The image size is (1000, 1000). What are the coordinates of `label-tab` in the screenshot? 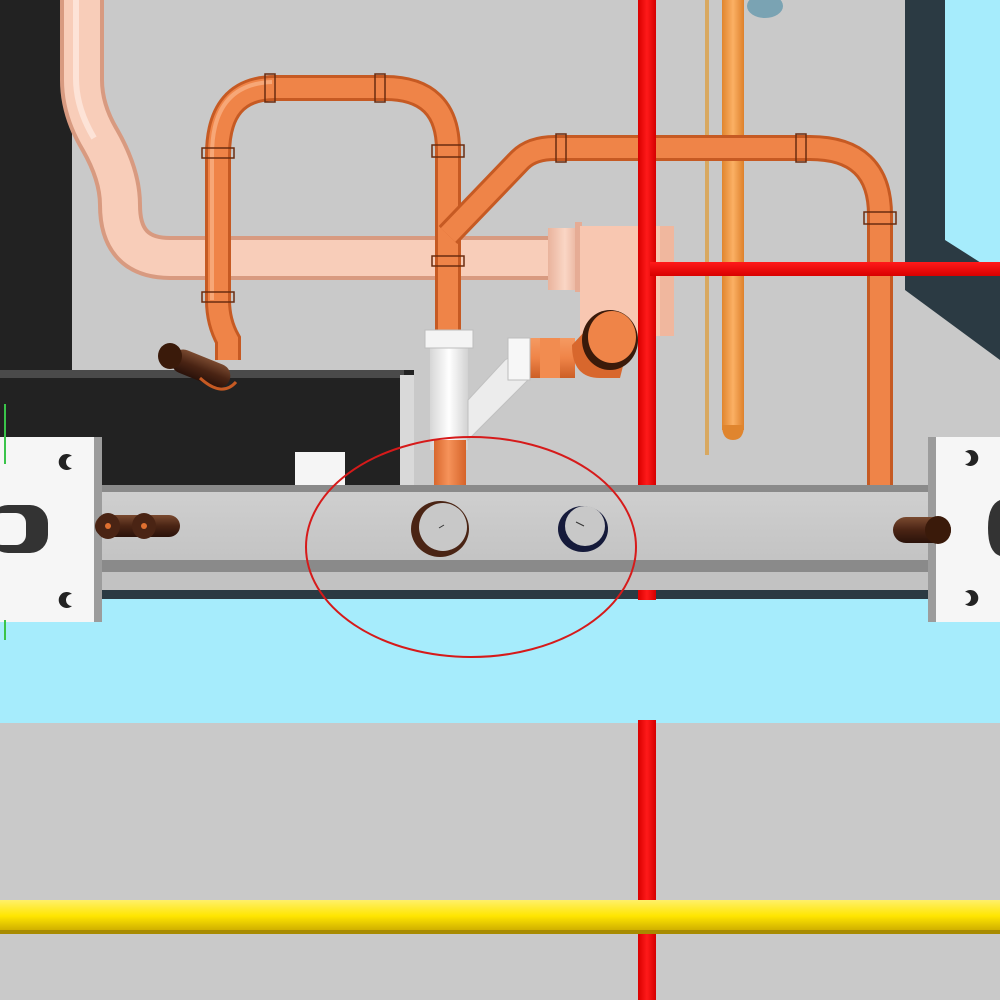 It's located at (320, 469).